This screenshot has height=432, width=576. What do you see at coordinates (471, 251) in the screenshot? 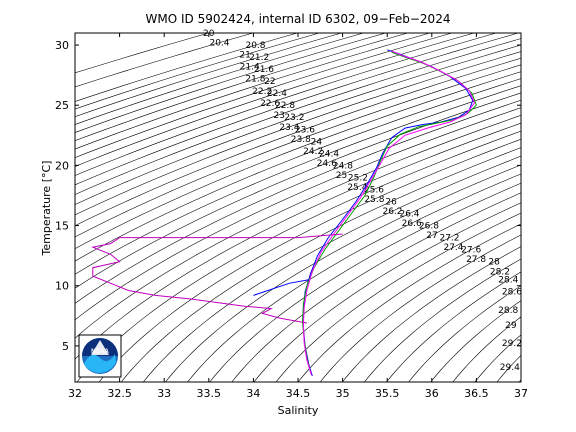
I see `density-contour-label: 27.6` at bounding box center [471, 251].